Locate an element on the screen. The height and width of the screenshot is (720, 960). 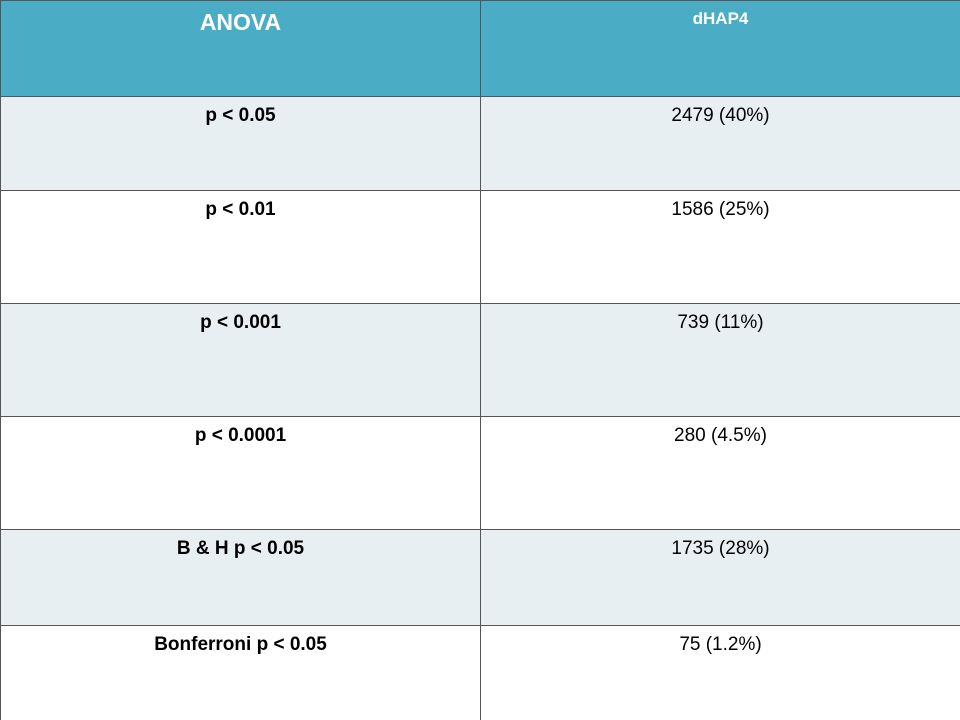
header-row: ANOVA dHAP4 is located at coordinates (480, 48).